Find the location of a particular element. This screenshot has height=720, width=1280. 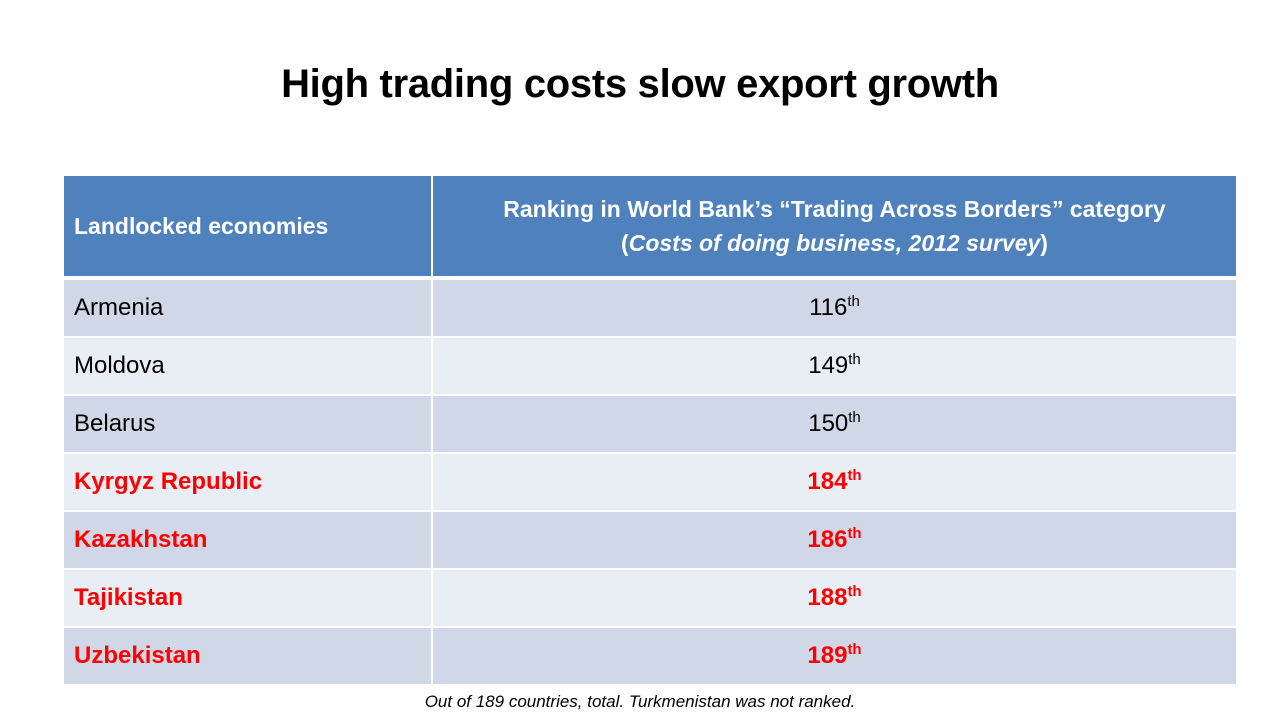

table-row: Uzbekistan 189th is located at coordinates (650, 656).